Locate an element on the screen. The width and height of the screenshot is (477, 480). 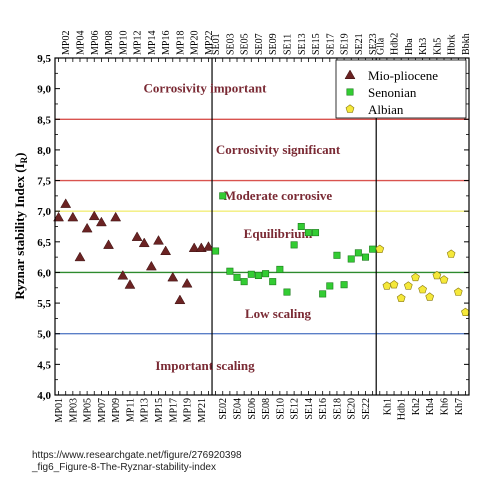
x-tick-label-top: MP12 is located at coordinates (138, 43).